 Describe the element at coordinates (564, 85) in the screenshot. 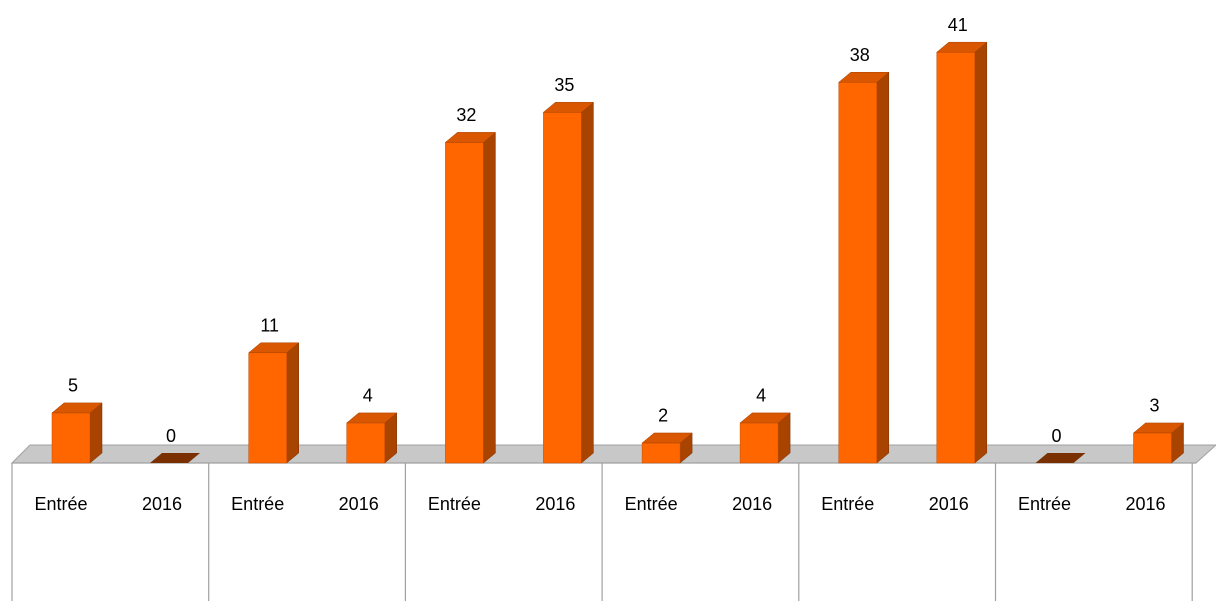

I see `data-label: 35` at that location.